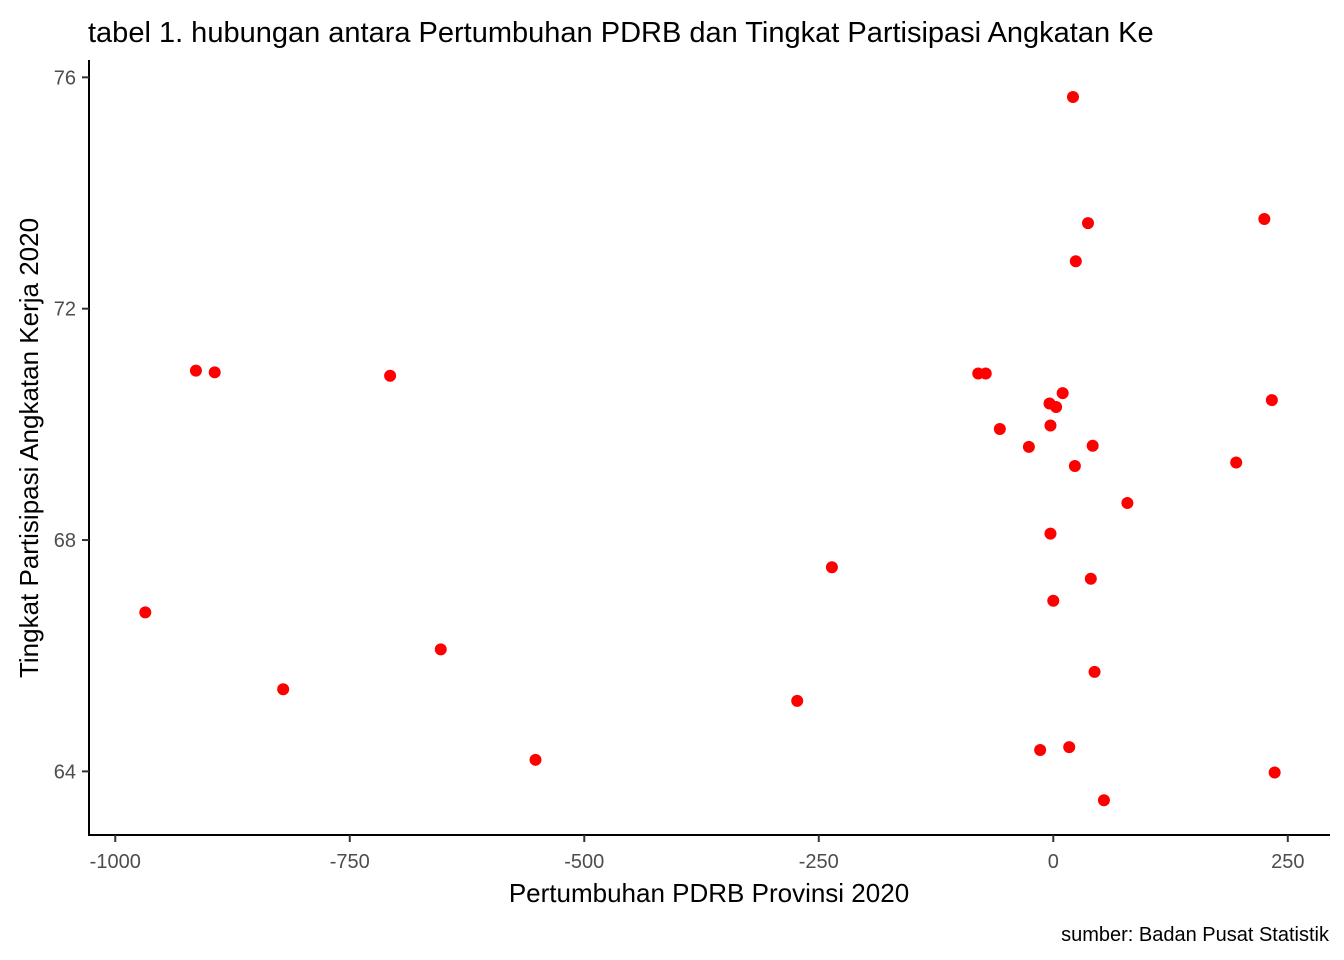 Image resolution: width=1344 pixels, height=960 pixels. I want to click on x-axis: -1000 -750 -500 -250 0 250, so click(709, 853).